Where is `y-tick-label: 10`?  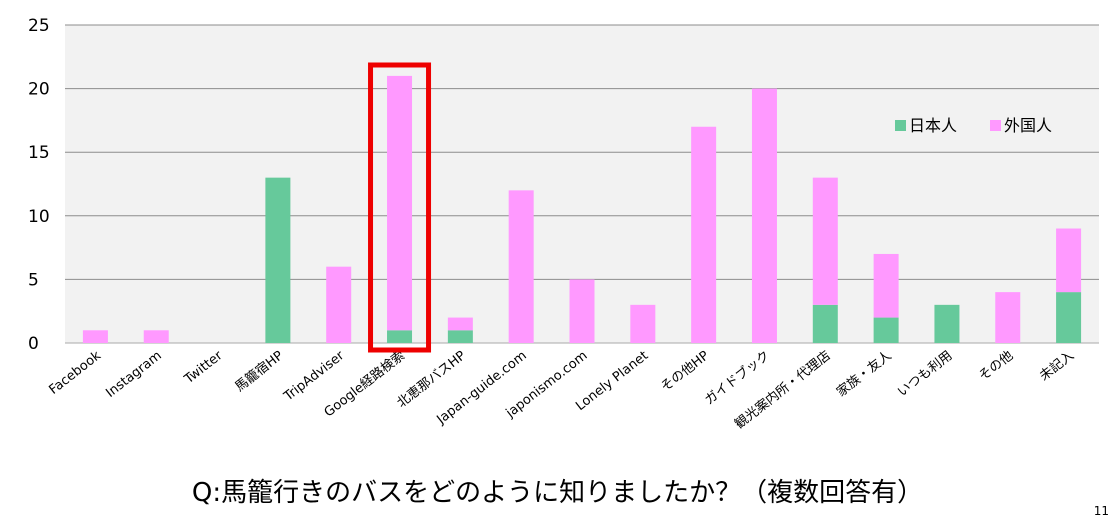 y-tick-label: 10 is located at coordinates (39, 217).